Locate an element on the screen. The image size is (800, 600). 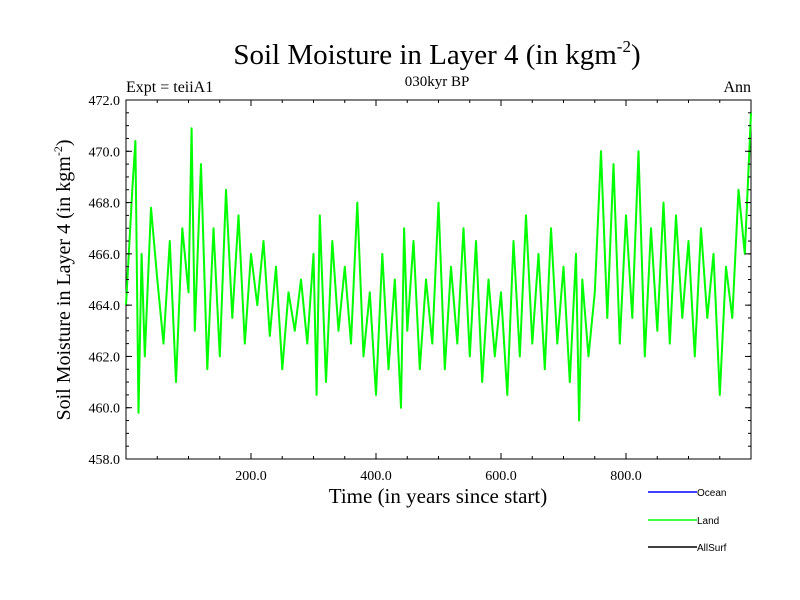
x-tick-label: 800.0 is located at coordinates (626, 476).